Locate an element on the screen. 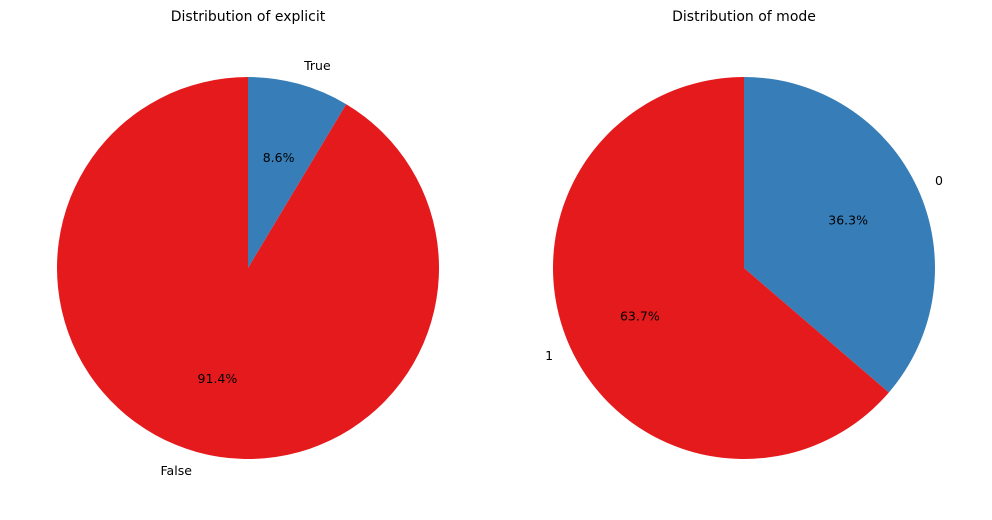 The height and width of the screenshot is (520, 992). slice-label: True is located at coordinates (317, 65).